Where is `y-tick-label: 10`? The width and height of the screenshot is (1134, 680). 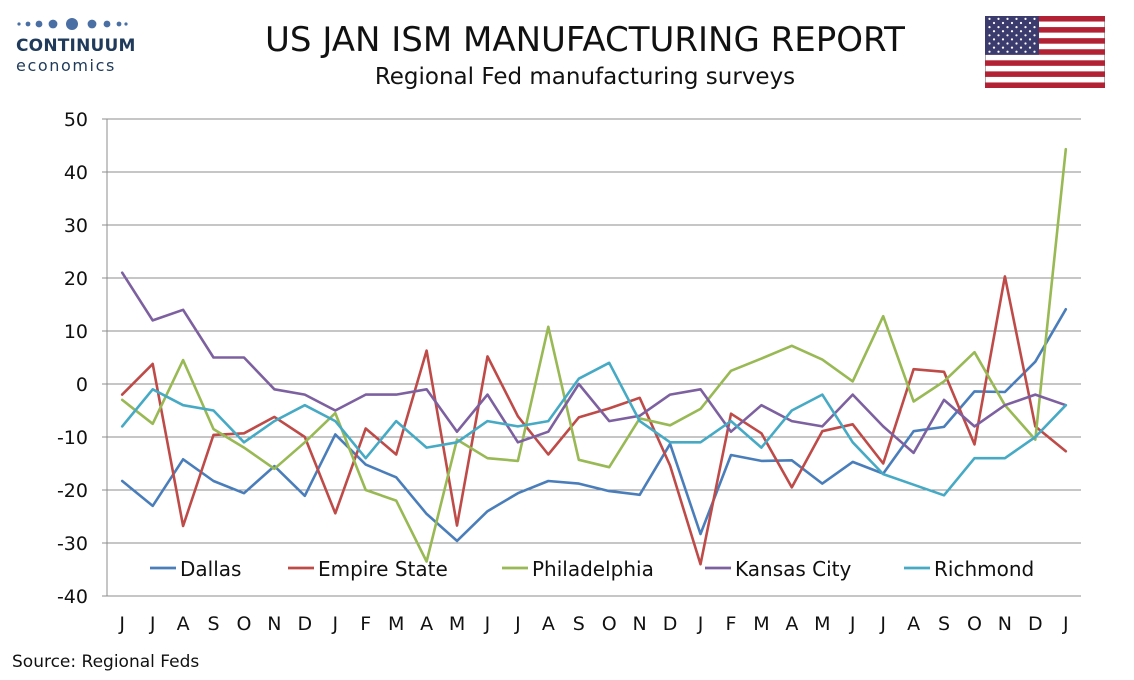
y-tick-label: 10 is located at coordinates (76, 332).